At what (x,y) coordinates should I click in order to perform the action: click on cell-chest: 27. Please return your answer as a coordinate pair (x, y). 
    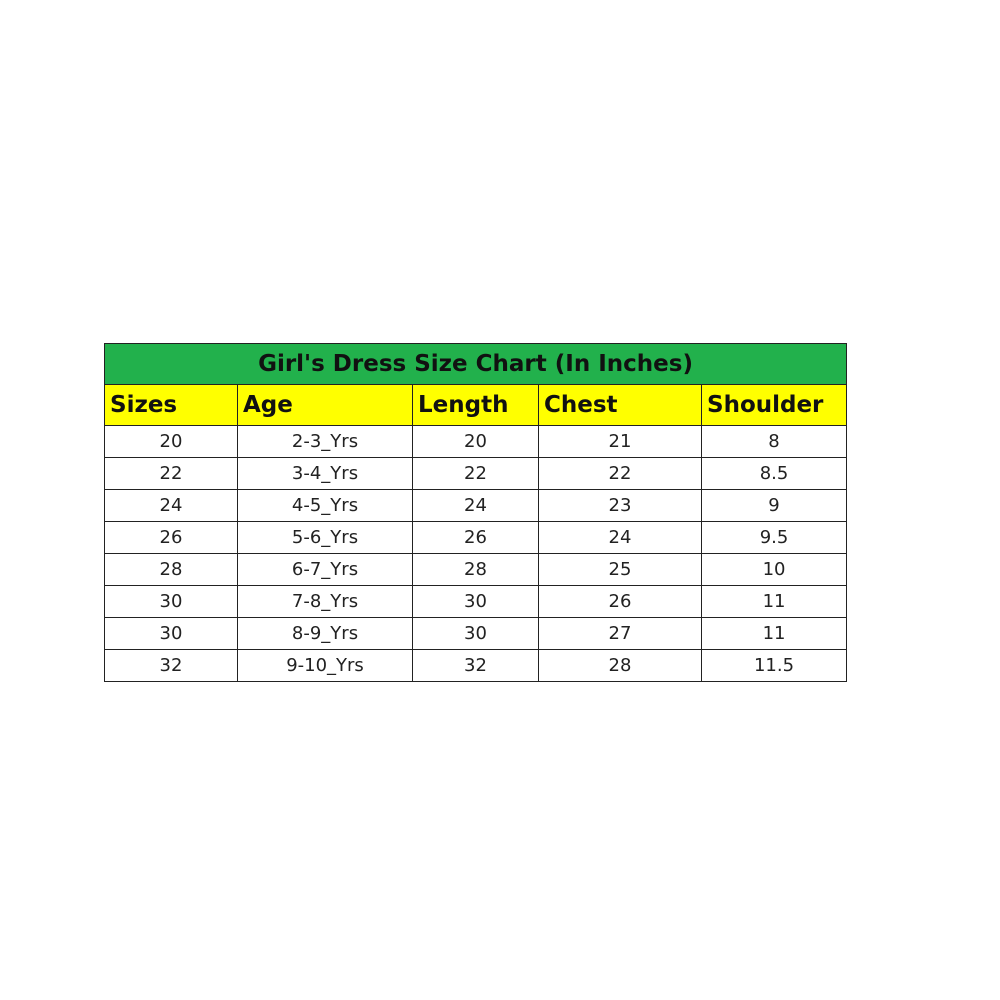
    Looking at the image, I should click on (620, 633).